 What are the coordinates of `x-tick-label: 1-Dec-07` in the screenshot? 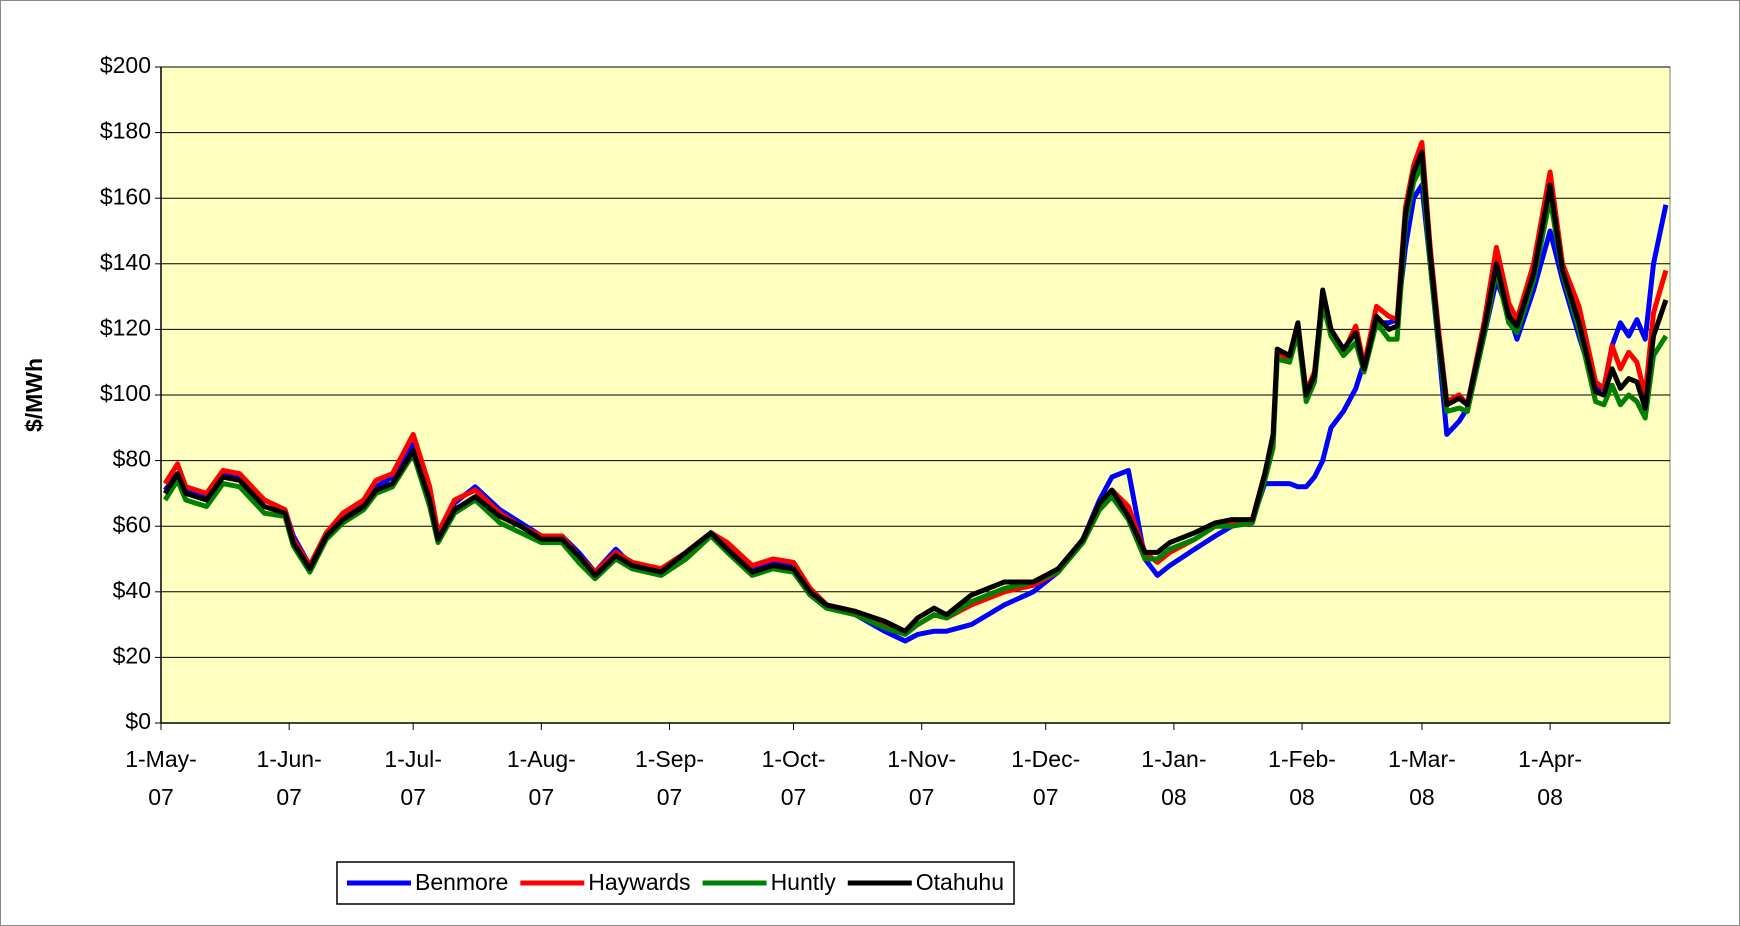 It's located at (1045, 778).